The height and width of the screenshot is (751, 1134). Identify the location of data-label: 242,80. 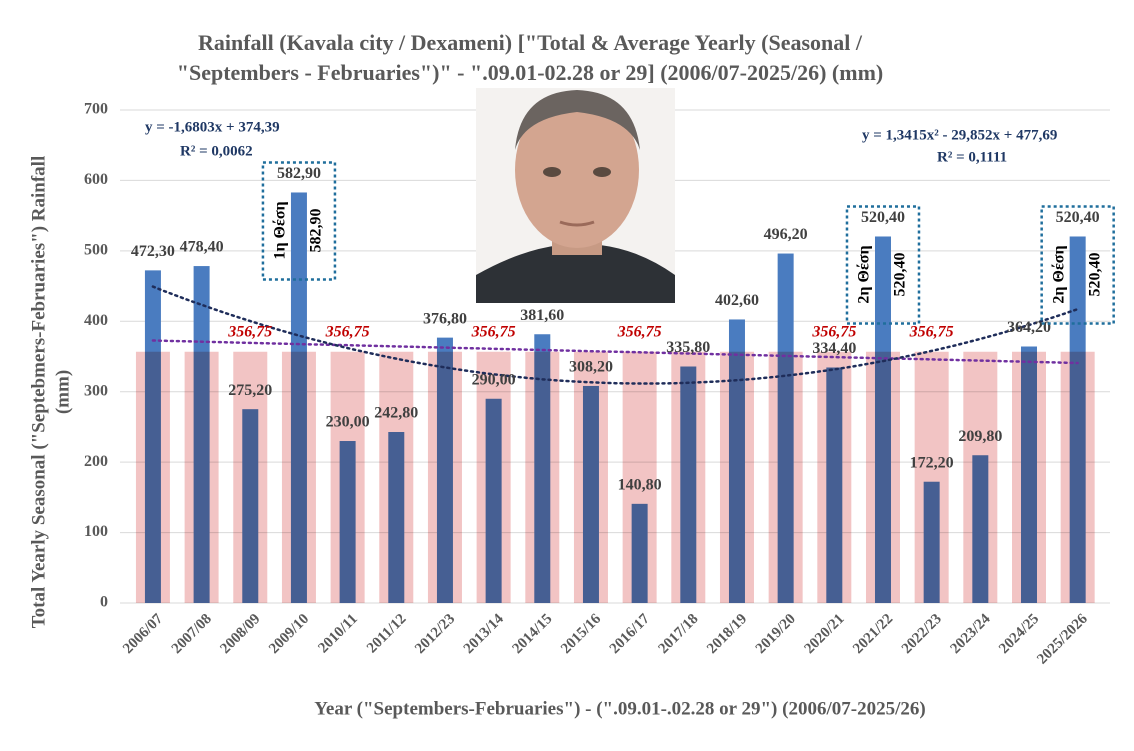
(396, 413).